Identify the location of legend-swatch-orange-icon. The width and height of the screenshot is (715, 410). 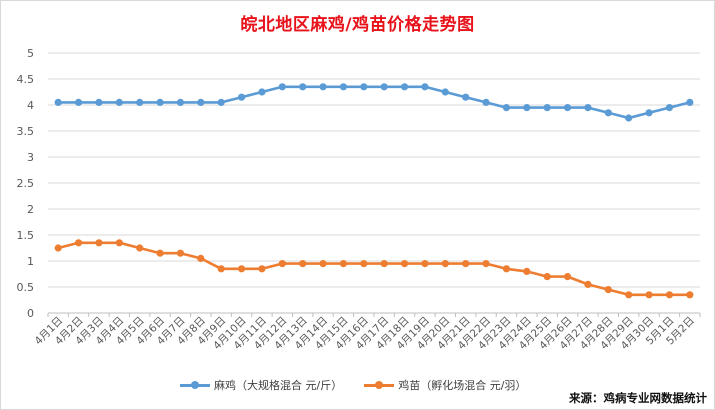
(379, 385).